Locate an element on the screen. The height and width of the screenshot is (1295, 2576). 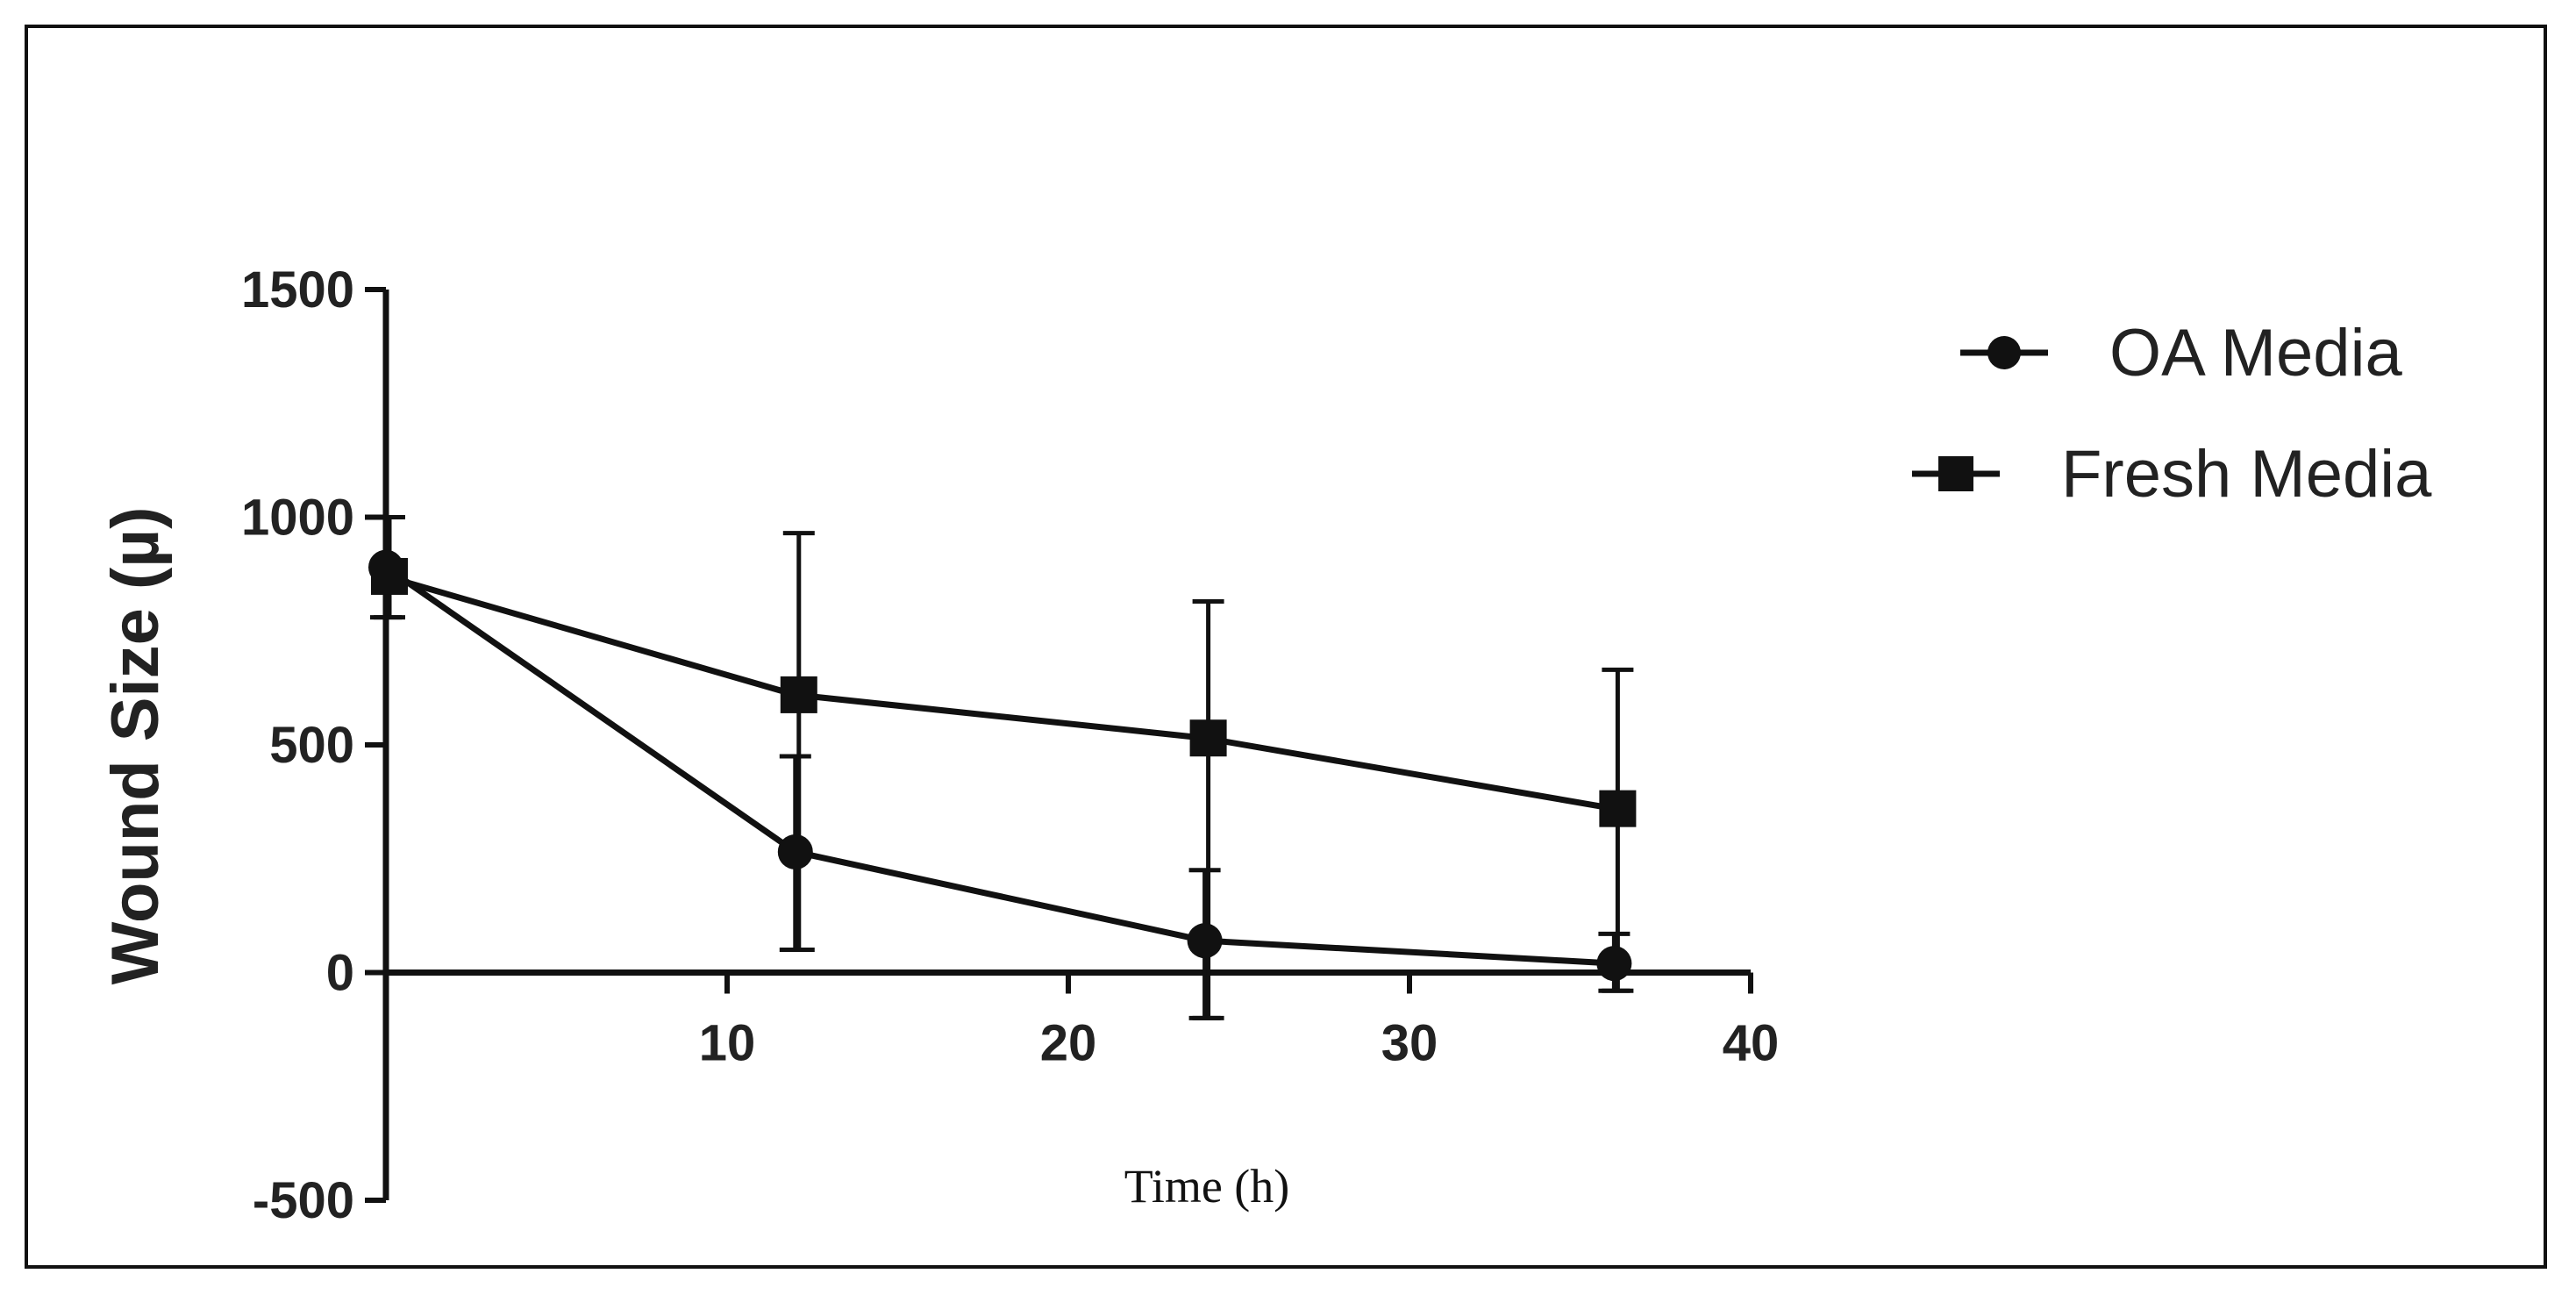
y-tick-label: 1500 is located at coordinates (298, 290).